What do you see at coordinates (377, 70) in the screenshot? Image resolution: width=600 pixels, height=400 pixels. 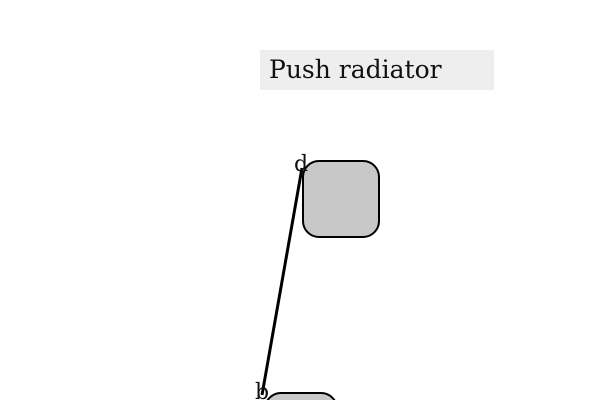 I see `task-instruction: Push radiator` at bounding box center [377, 70].